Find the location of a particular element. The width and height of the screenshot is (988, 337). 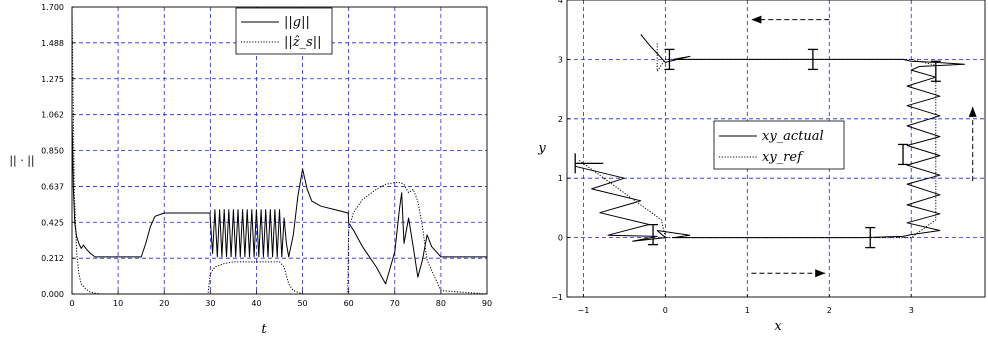

chart2-legend: xy_actual xy_ref is located at coordinates (779, 145).